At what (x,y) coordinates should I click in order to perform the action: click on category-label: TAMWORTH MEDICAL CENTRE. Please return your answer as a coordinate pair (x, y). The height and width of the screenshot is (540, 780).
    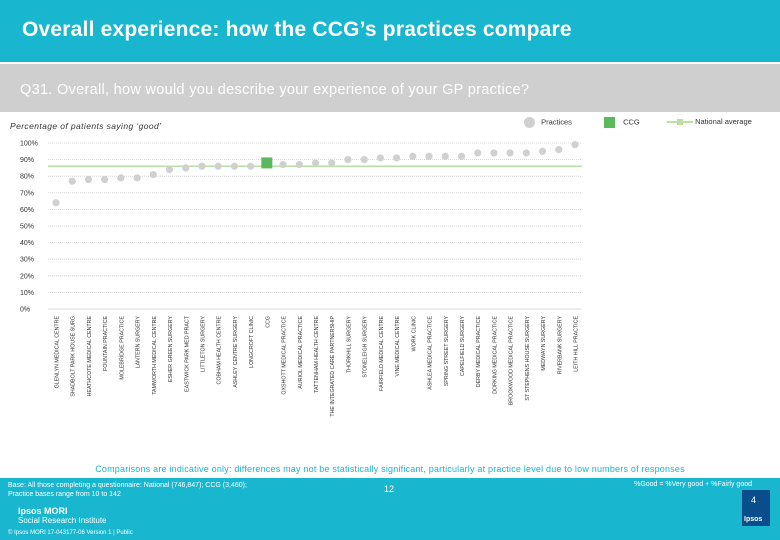
    Looking at the image, I should click on (155, 355).